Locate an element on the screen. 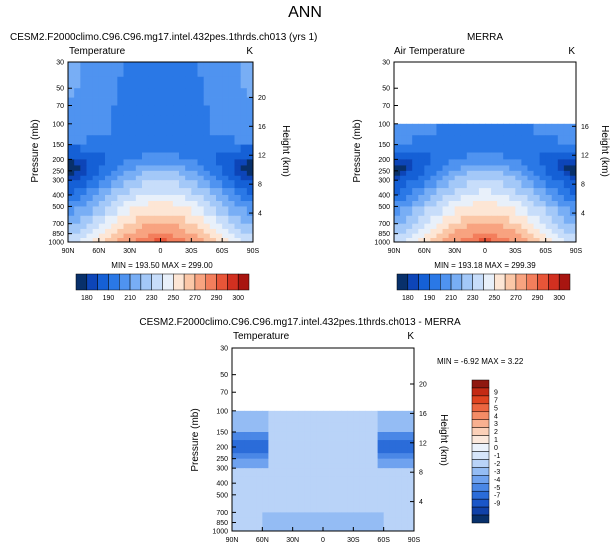 The height and width of the screenshot is (547, 611). model-colorbar-swatch is located at coordinates (243, 282).